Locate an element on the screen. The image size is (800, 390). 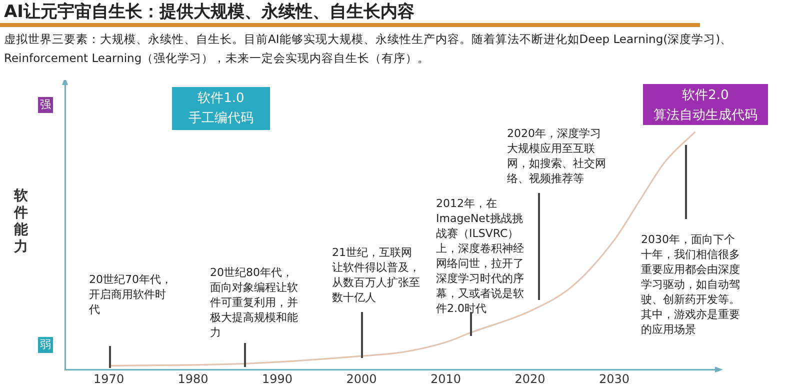
chart-title: AI让元宇宙自生长：提供大规模、永续性、自生长内容 is located at coordinates (209, 12).